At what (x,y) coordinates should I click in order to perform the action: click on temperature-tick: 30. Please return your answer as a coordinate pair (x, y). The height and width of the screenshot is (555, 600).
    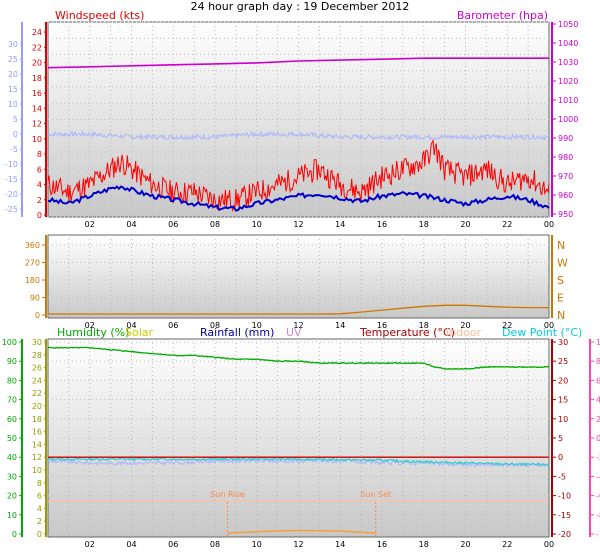
    Looking at the image, I should click on (563, 342).